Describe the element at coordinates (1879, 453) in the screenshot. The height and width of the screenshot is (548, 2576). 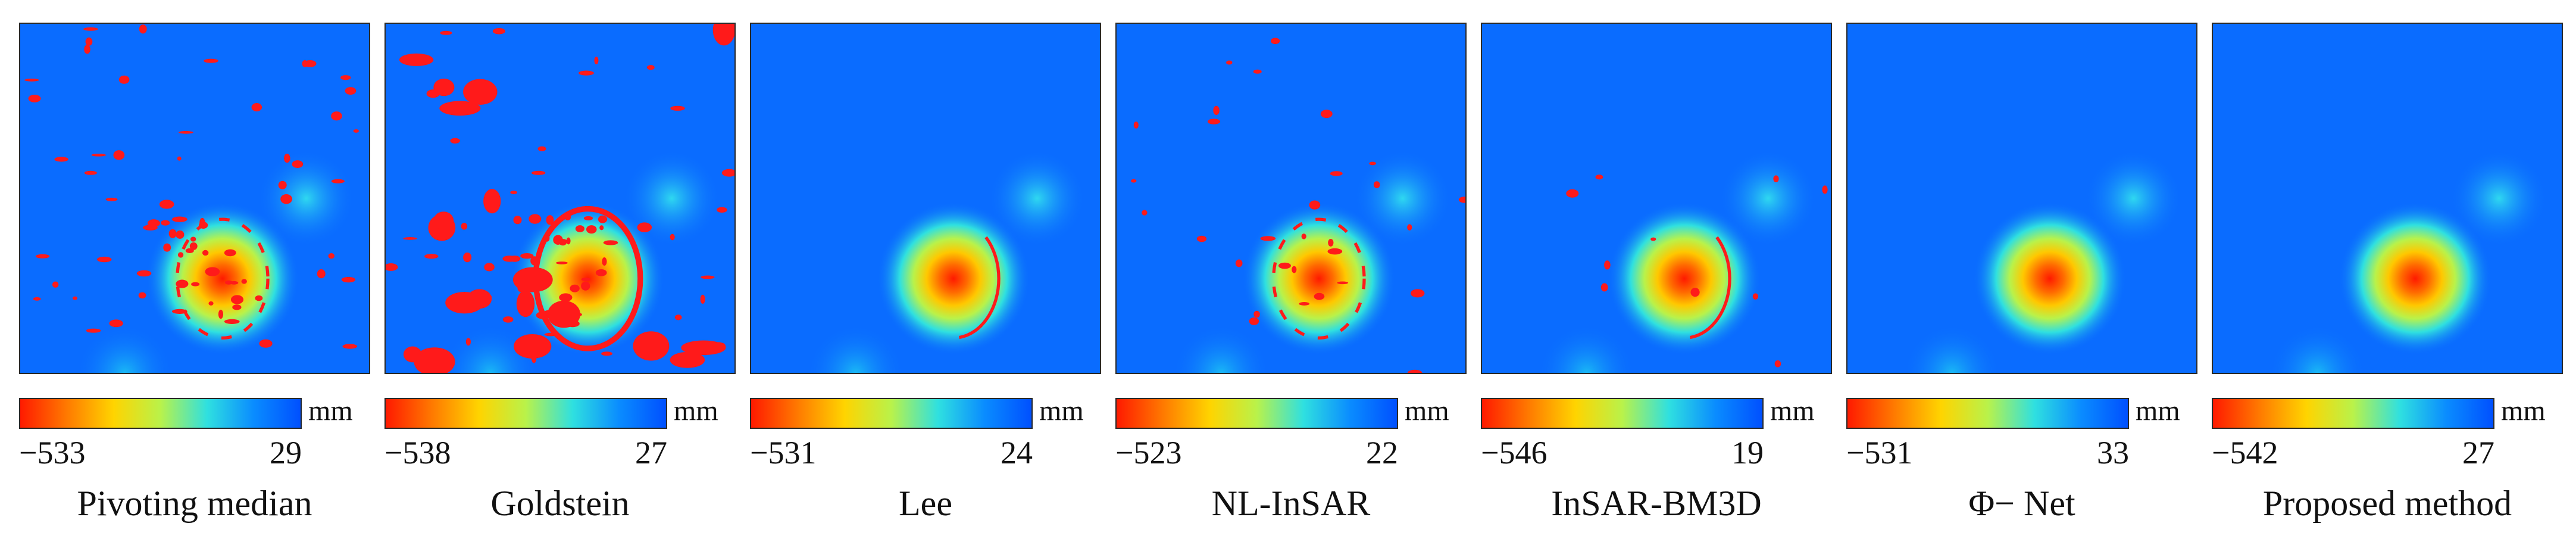
I see `colorbar-min: −531` at that location.